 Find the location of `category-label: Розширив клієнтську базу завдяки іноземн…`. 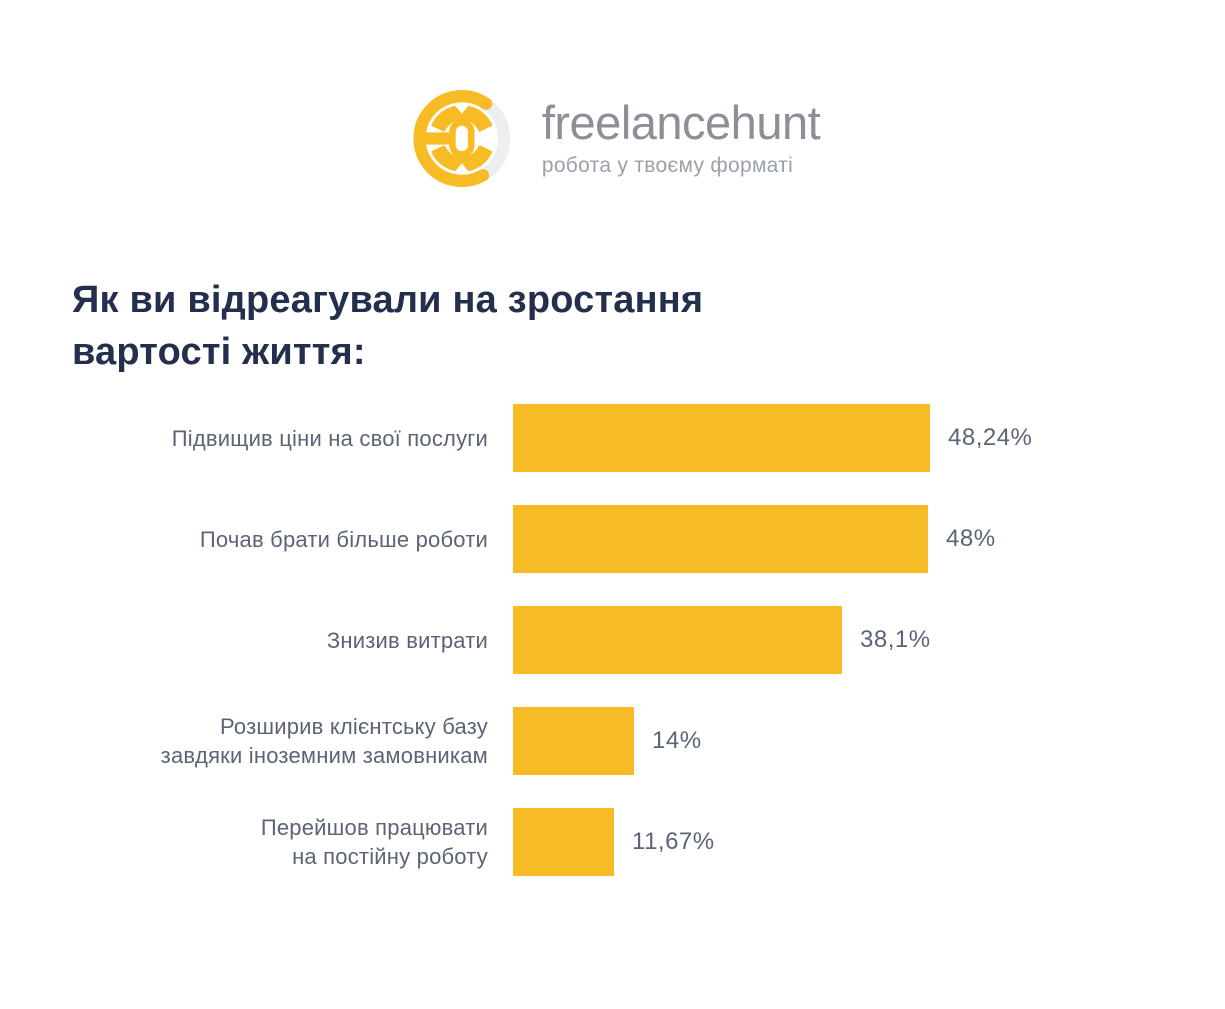

category-label: Розширив клієнтську базу завдяки іноземн… is located at coordinates (324, 741).